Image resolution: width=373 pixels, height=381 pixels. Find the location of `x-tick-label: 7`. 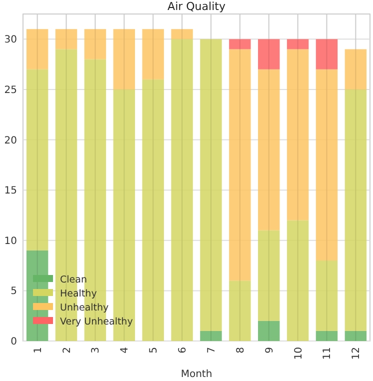

x-tick-label: 7 is located at coordinates (212, 350).